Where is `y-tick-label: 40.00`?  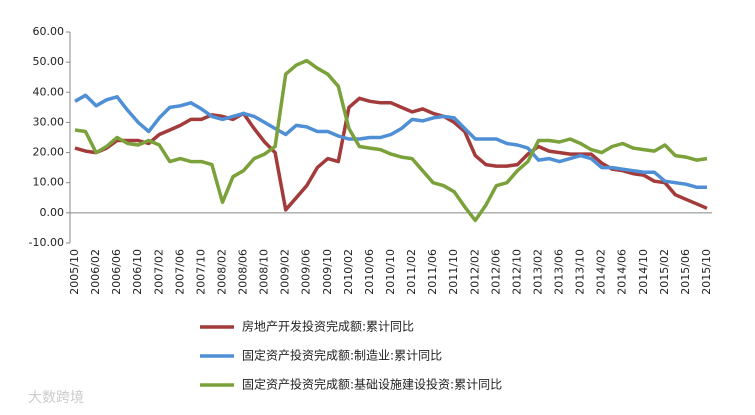 y-tick-label: 40.00 is located at coordinates (49, 91).